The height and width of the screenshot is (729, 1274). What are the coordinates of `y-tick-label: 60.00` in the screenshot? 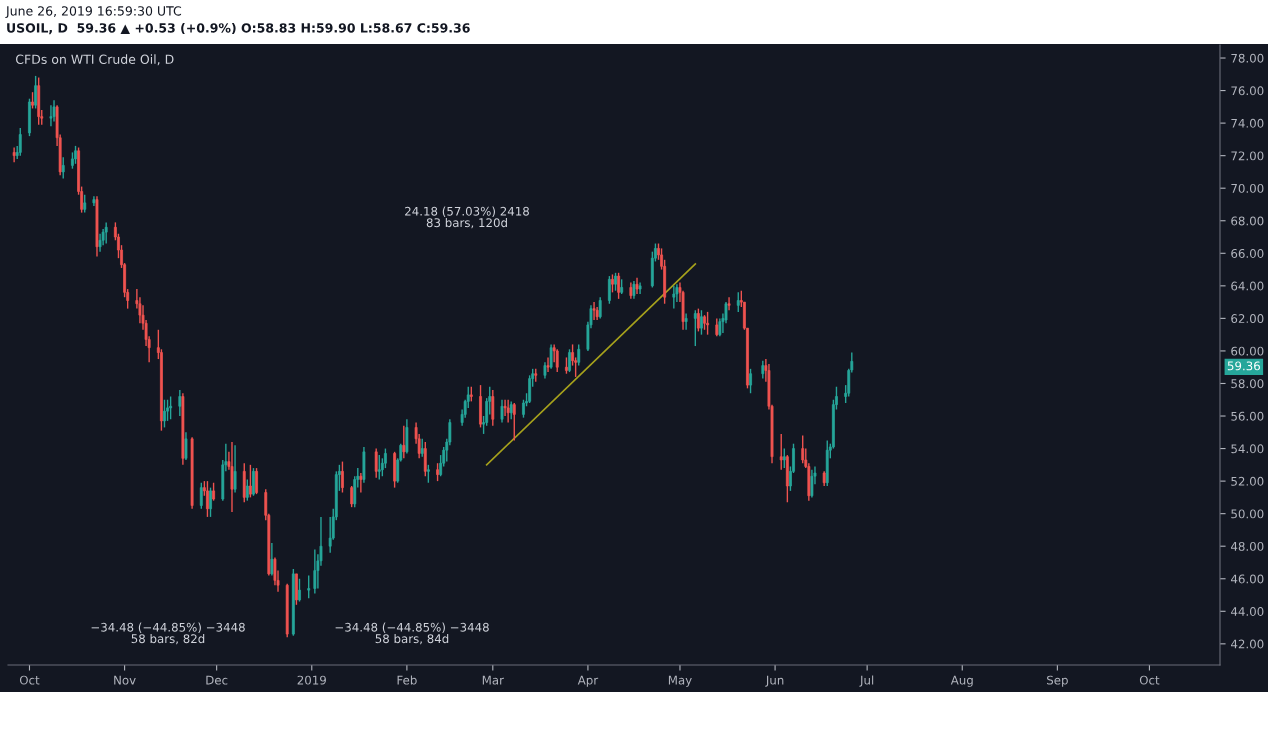 It's located at (1247, 351).